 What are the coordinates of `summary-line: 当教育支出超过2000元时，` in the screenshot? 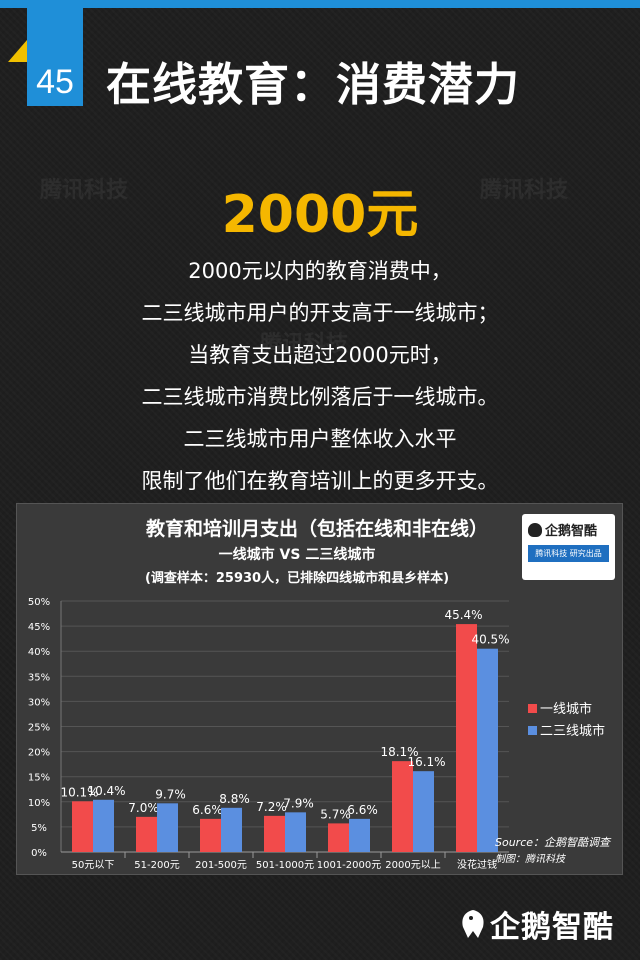 It's located at (320, 355).